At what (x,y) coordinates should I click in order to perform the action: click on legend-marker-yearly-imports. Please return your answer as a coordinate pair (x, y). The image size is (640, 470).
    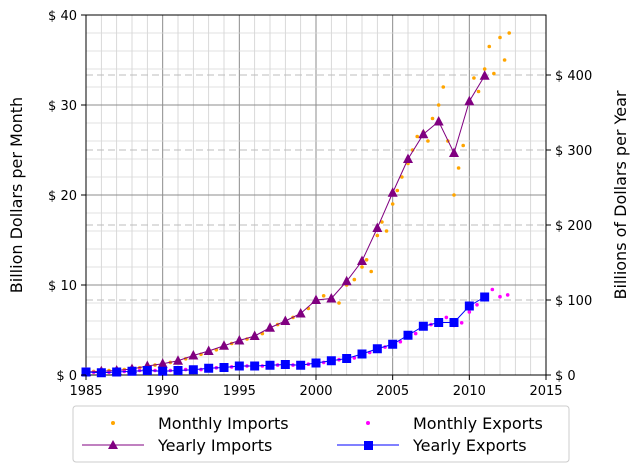
    Looking at the image, I should click on (113, 444).